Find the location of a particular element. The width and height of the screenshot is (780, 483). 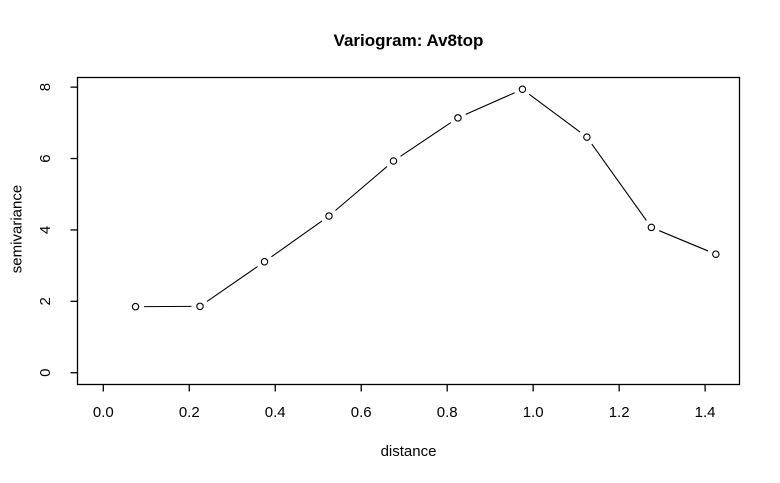

y-tick-label: 0 is located at coordinates (45, 373).